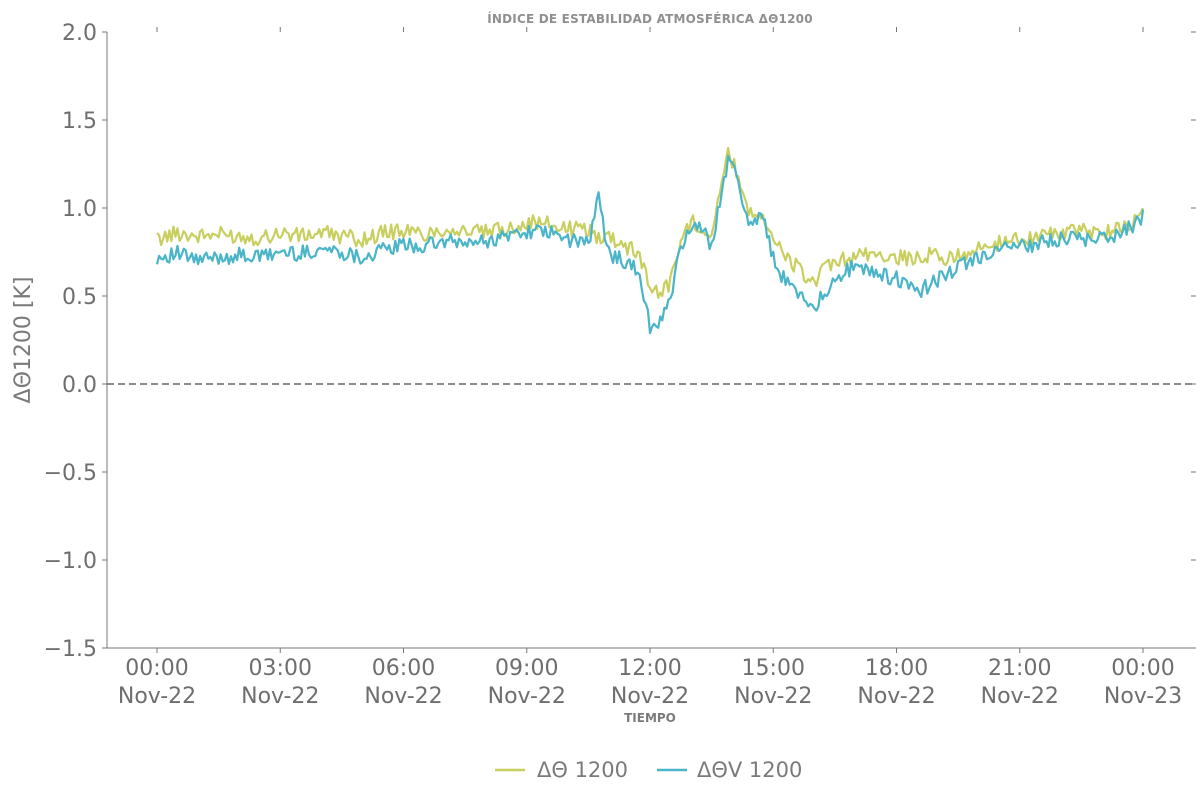 This screenshot has height=799, width=1202. I want to click on y-tick-label: 1.0, so click(79, 209).